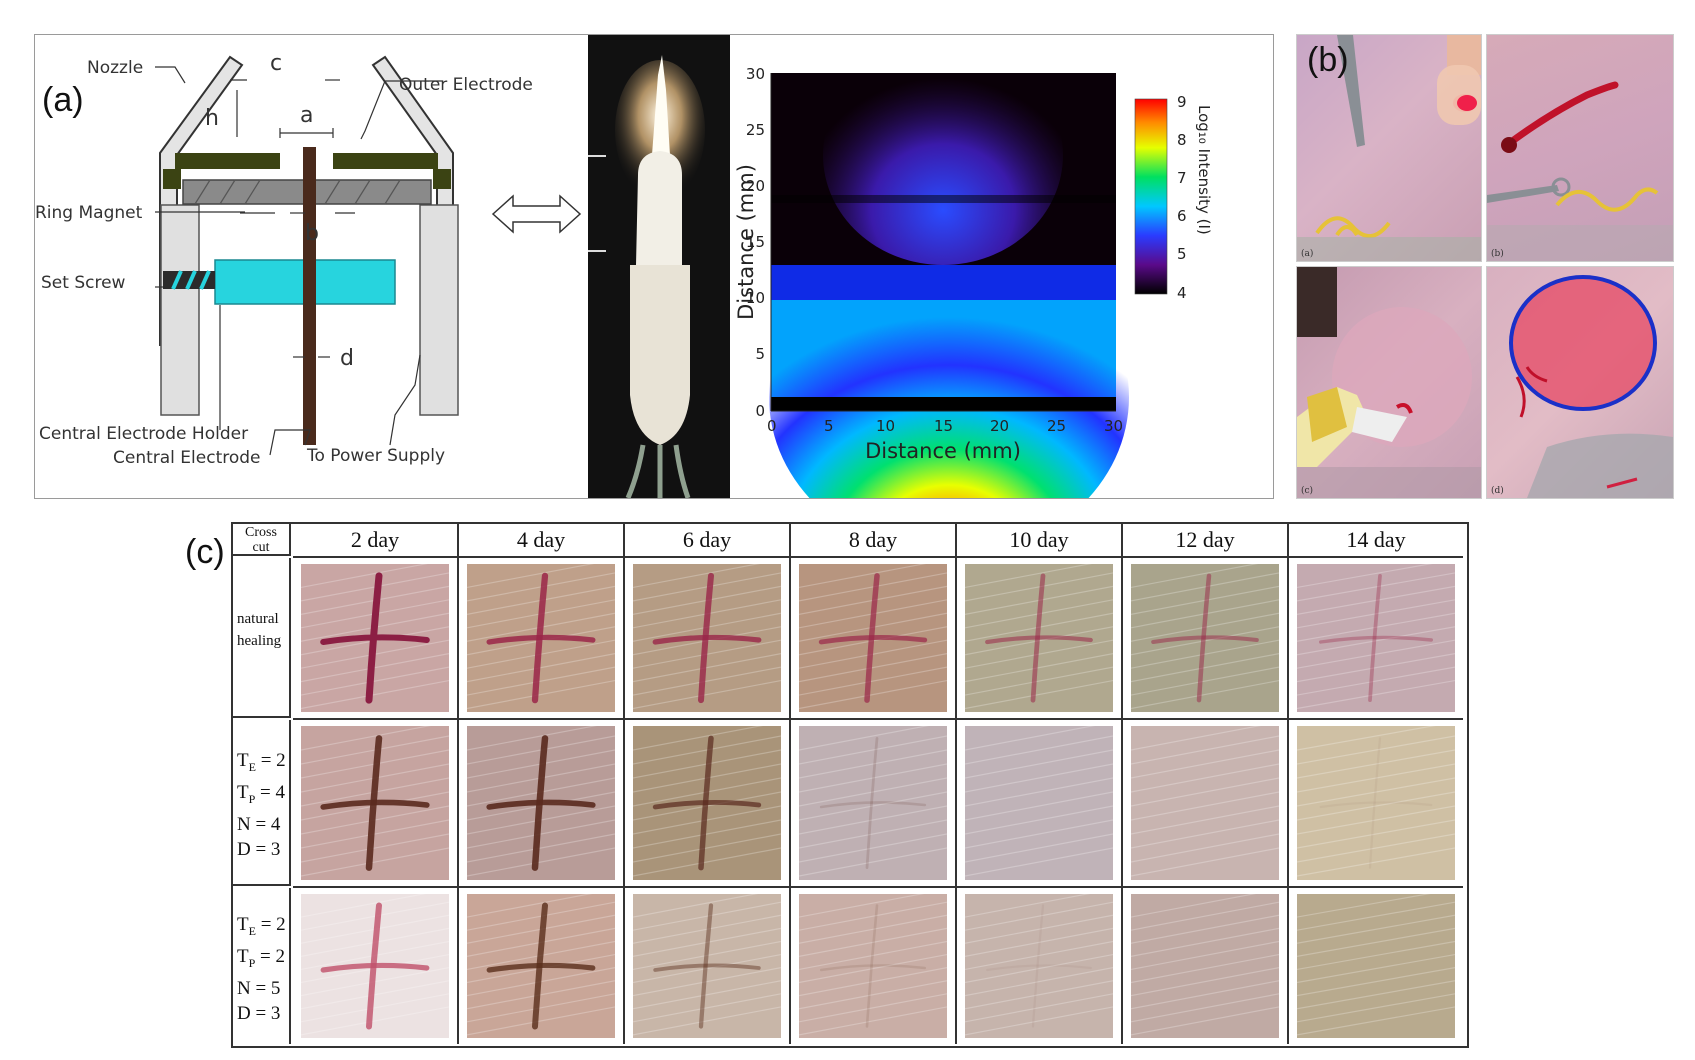 Image resolution: width=1695 pixels, height=1060 pixels. Describe the element at coordinates (376, 541) in the screenshot. I see `column-header: 2 day` at that location.